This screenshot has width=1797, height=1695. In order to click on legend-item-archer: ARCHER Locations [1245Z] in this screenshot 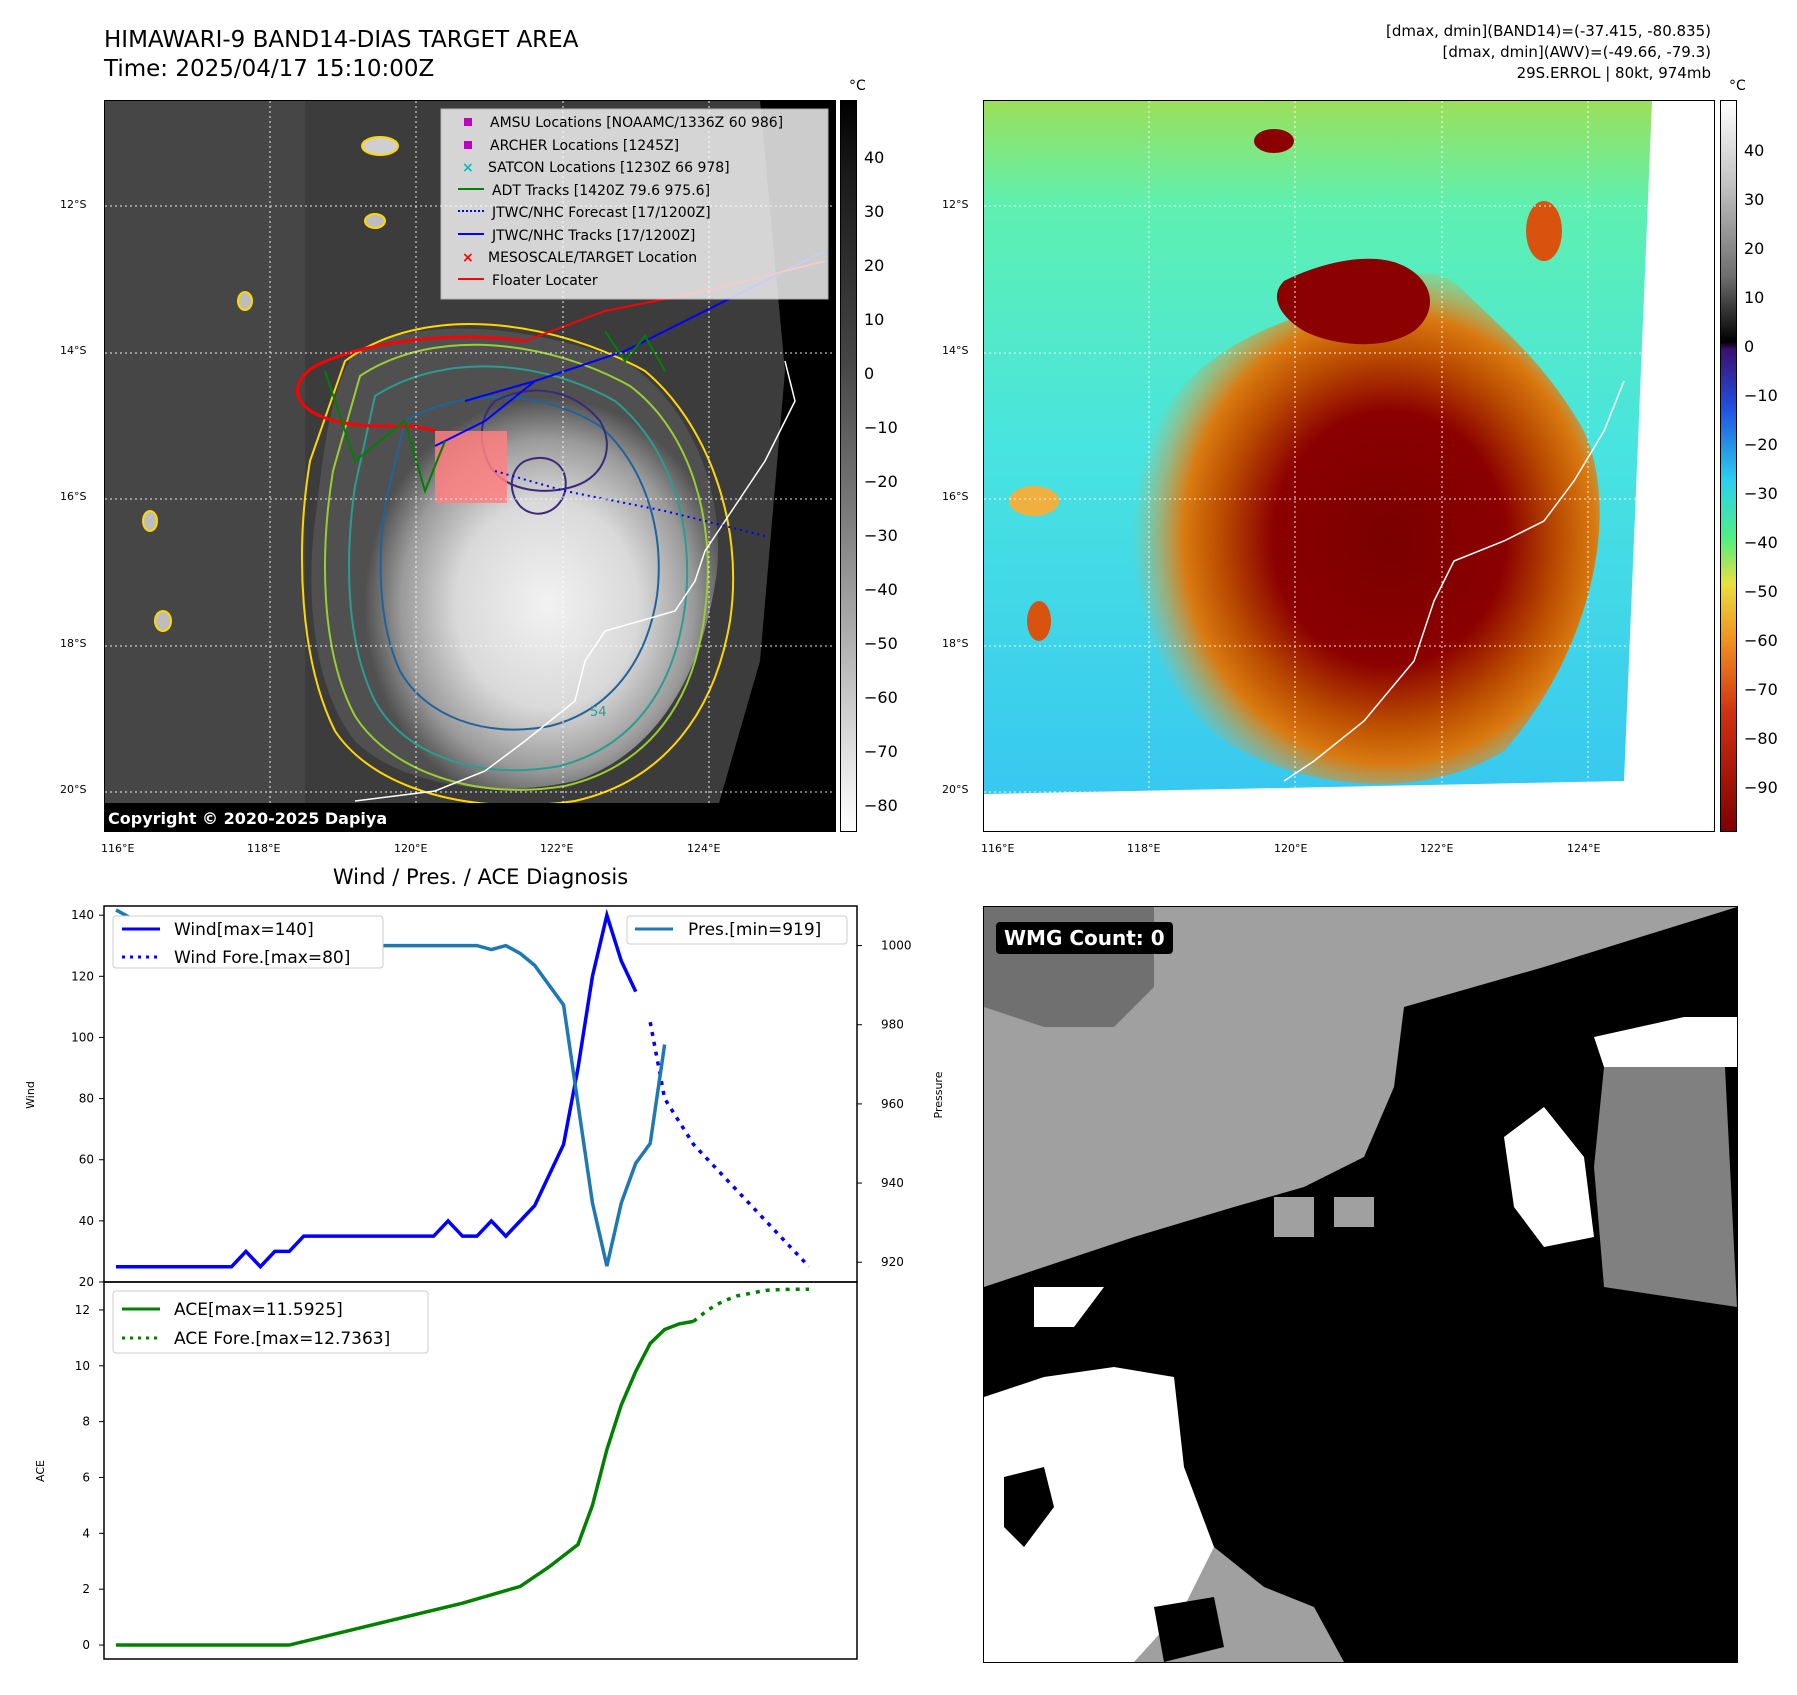, I will do `click(648, 146)`.